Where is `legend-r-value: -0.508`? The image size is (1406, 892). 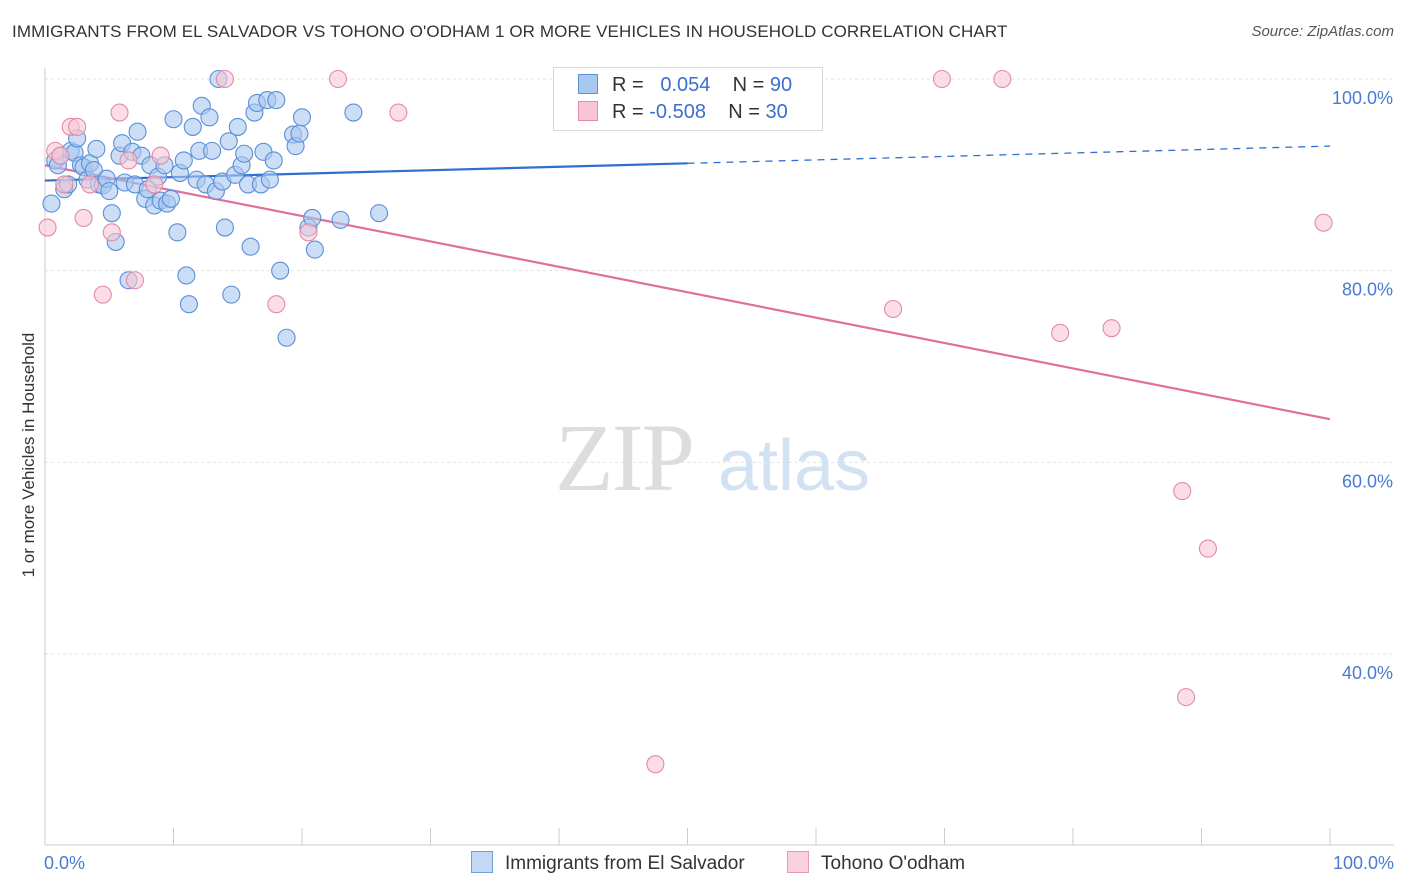
legend-r-value: -0.508 is located at coordinates (677, 112).